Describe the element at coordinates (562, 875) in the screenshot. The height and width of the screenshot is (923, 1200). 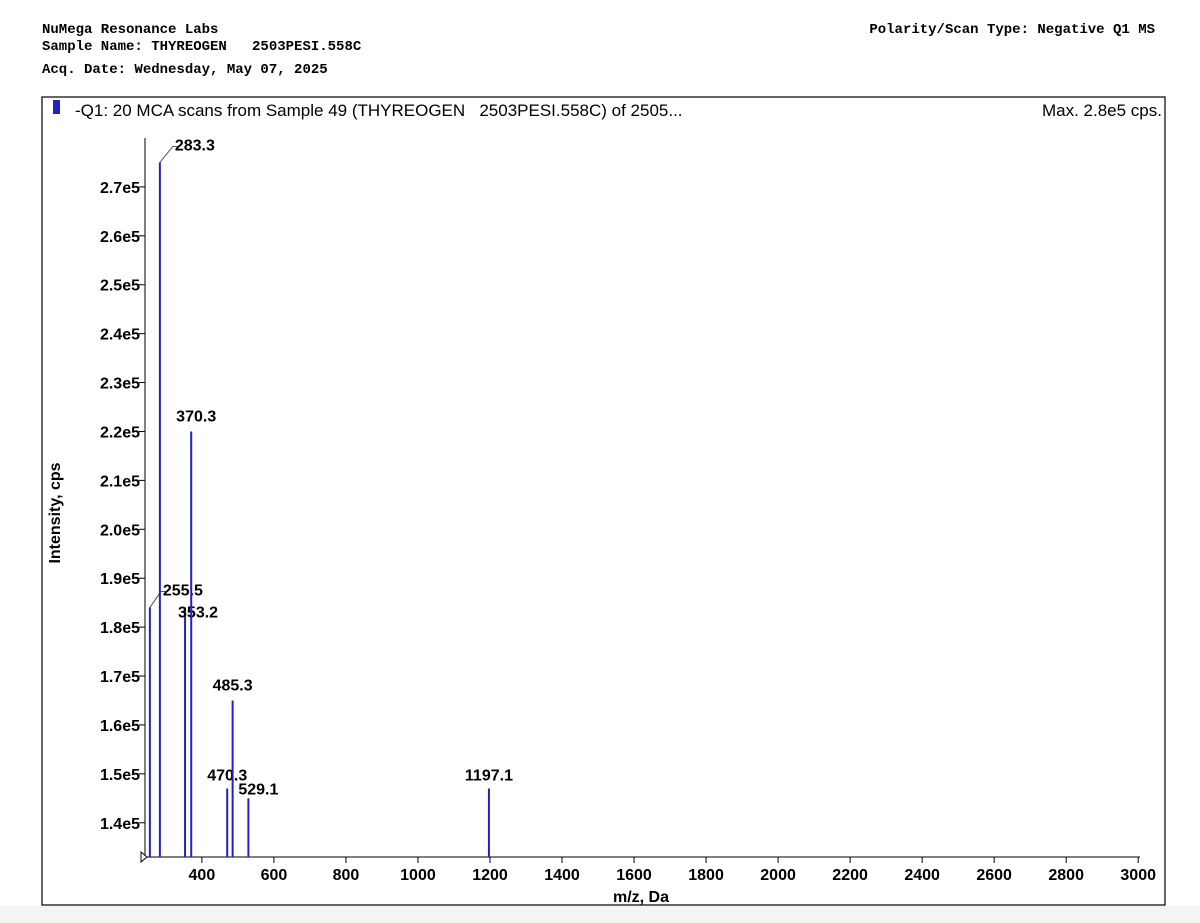
I see `x-tick-label: 1400` at that location.